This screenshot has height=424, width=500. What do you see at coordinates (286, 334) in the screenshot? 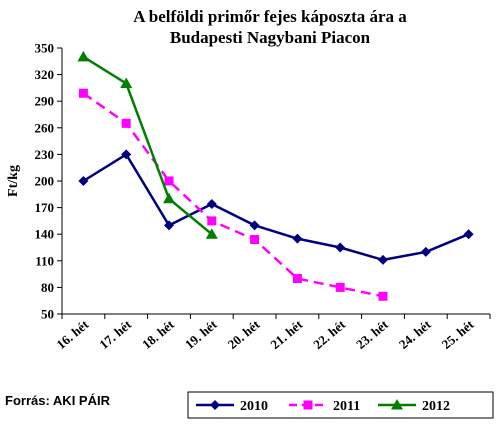
I see `x-tick-label: 21. hét` at bounding box center [286, 334].